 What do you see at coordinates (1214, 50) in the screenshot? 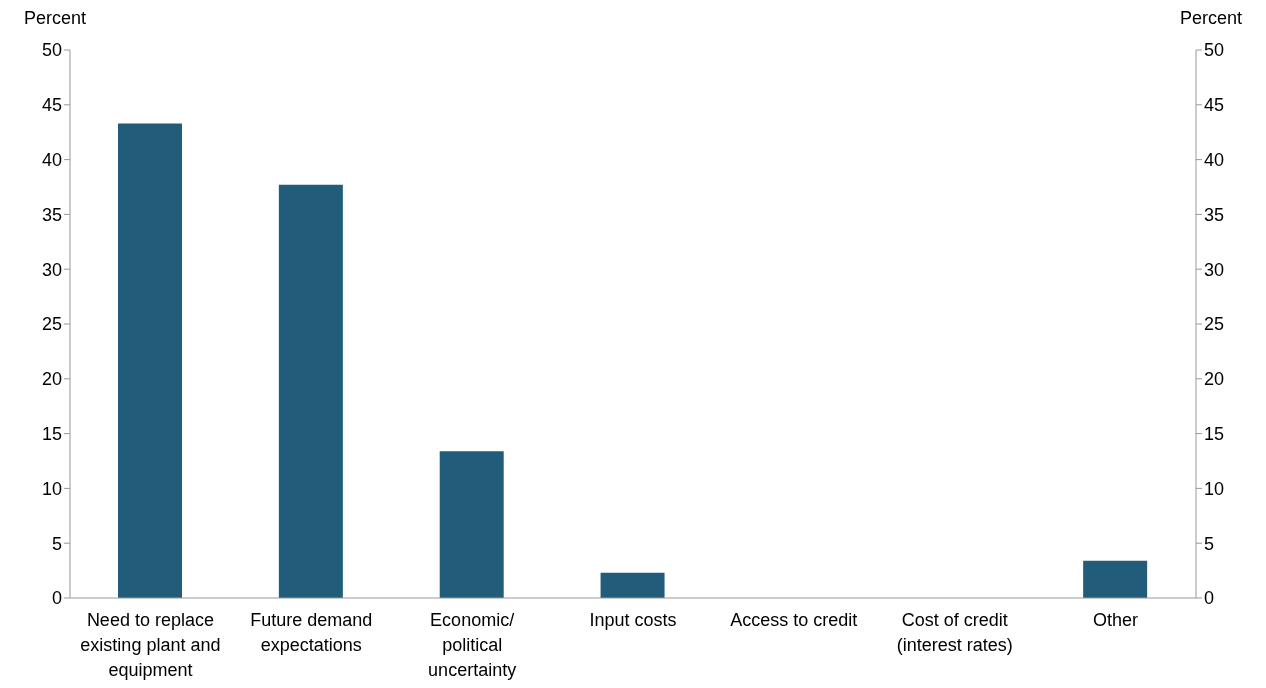
I see `y2-tick-label: 50` at bounding box center [1214, 50].